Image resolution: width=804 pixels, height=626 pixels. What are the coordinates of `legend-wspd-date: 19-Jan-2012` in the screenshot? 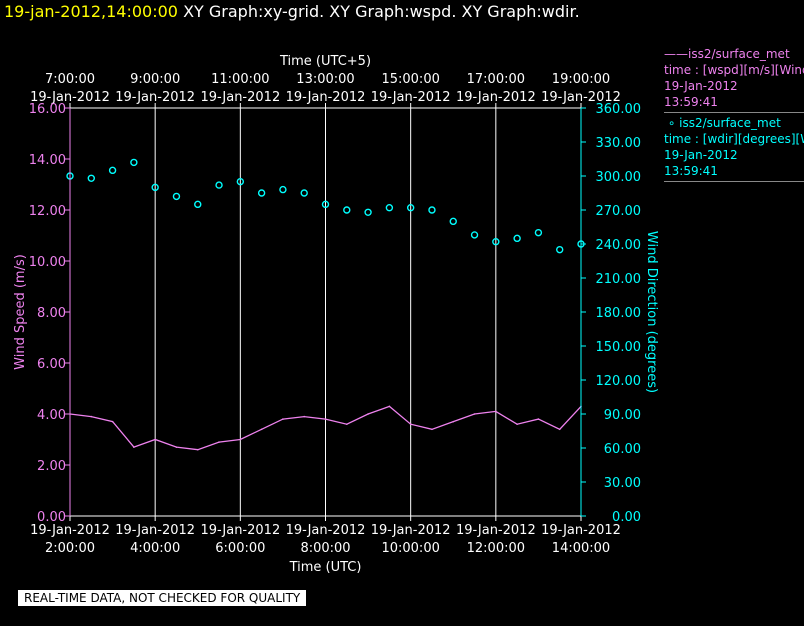 It's located at (701, 86).